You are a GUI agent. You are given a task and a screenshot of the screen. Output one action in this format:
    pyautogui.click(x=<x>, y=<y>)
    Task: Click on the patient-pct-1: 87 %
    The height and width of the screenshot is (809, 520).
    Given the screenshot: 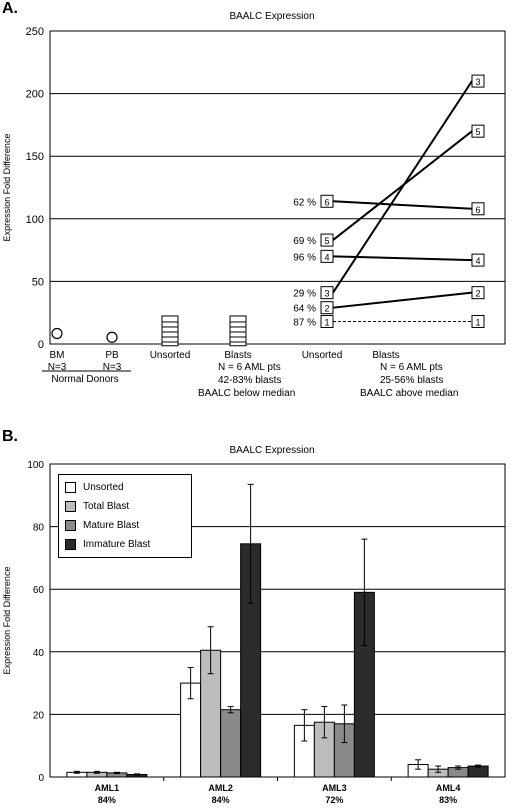 What is the action you would take?
    pyautogui.click(x=304, y=322)
    